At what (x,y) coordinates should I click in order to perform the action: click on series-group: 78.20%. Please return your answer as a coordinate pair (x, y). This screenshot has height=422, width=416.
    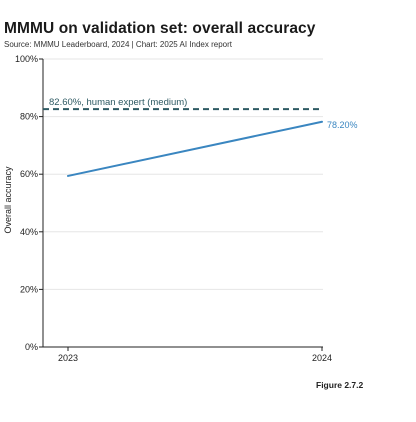
    Looking at the image, I should click on (212, 148).